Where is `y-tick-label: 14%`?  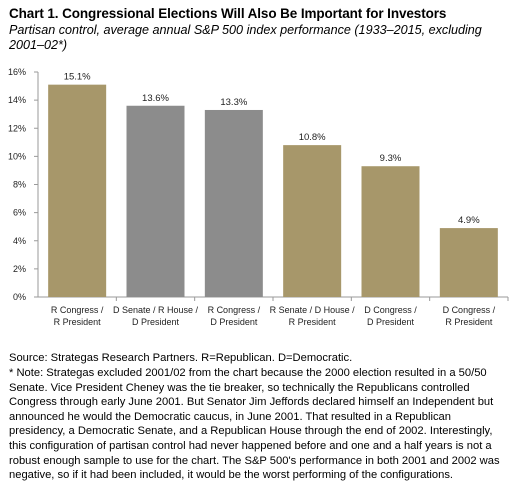
y-tick-label: 14% is located at coordinates (17, 100).